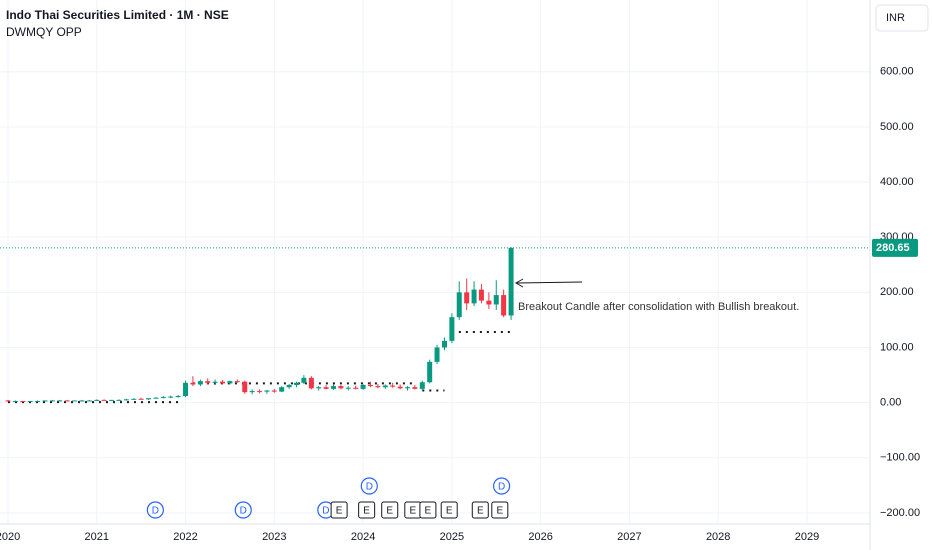 The image size is (932, 550). I want to click on y-tick-label: −100.00, so click(900, 458).